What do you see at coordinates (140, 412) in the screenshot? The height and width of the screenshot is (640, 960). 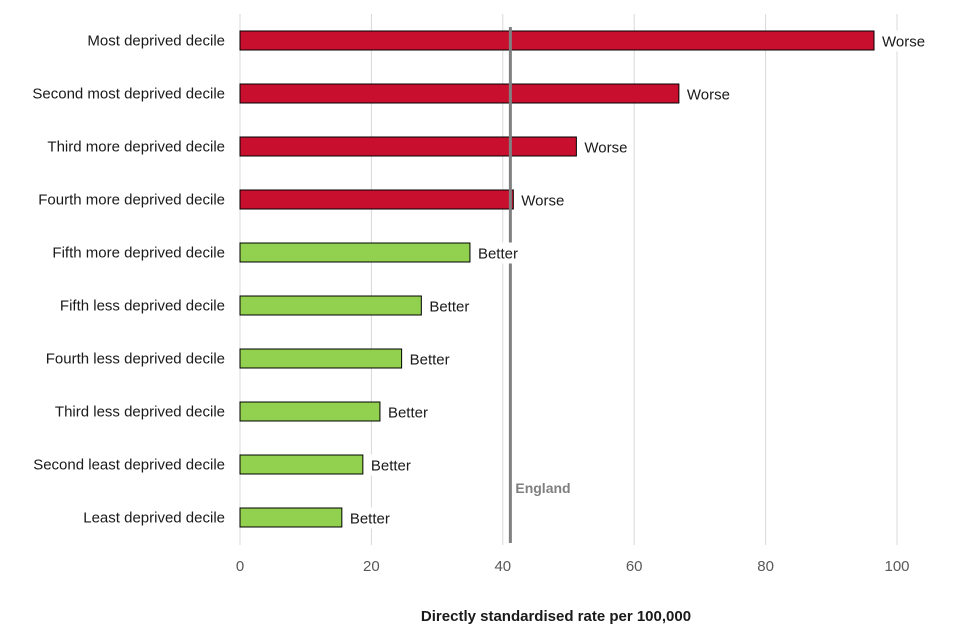 I see `category-label: Third less deprived decile` at bounding box center [140, 412].